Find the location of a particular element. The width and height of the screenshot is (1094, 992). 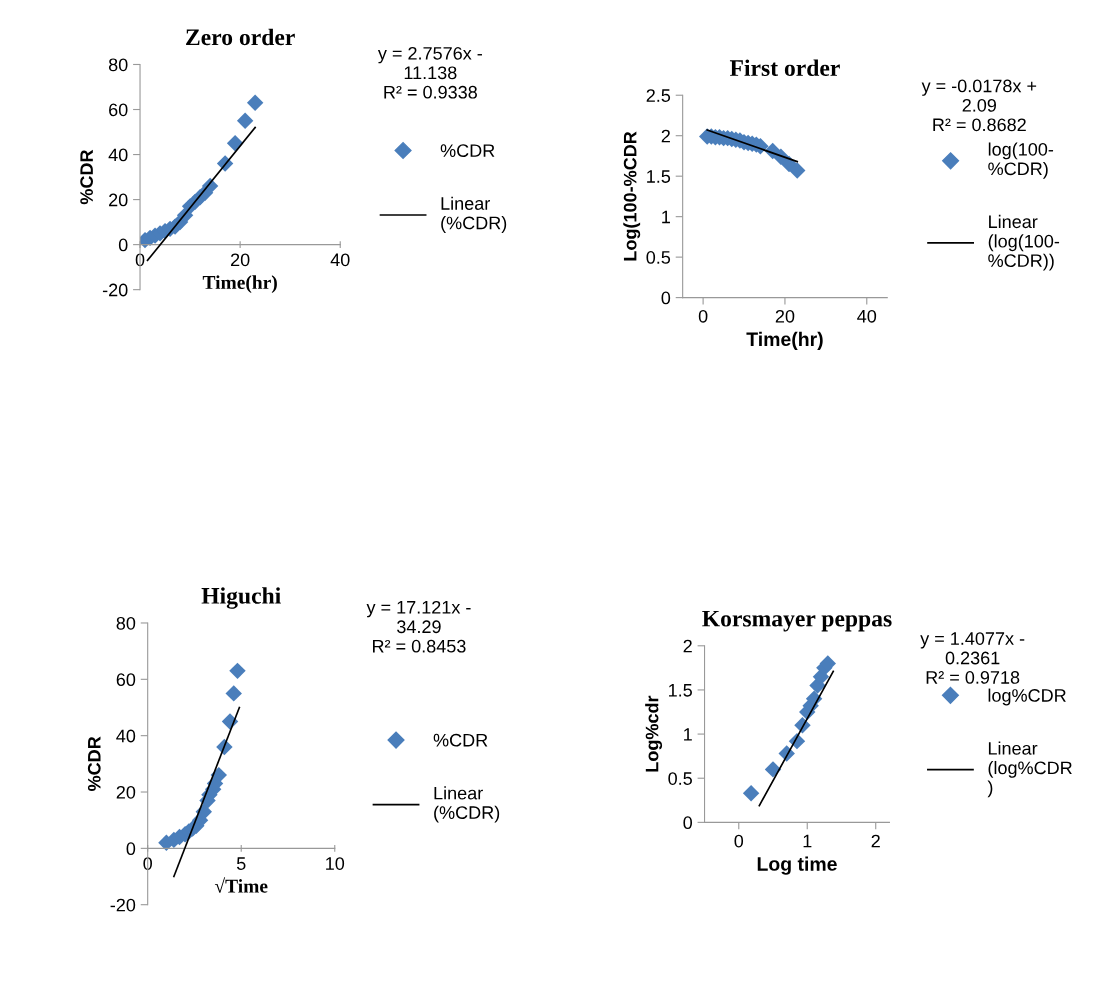

x-axis-title: √Time is located at coordinates (241, 885).